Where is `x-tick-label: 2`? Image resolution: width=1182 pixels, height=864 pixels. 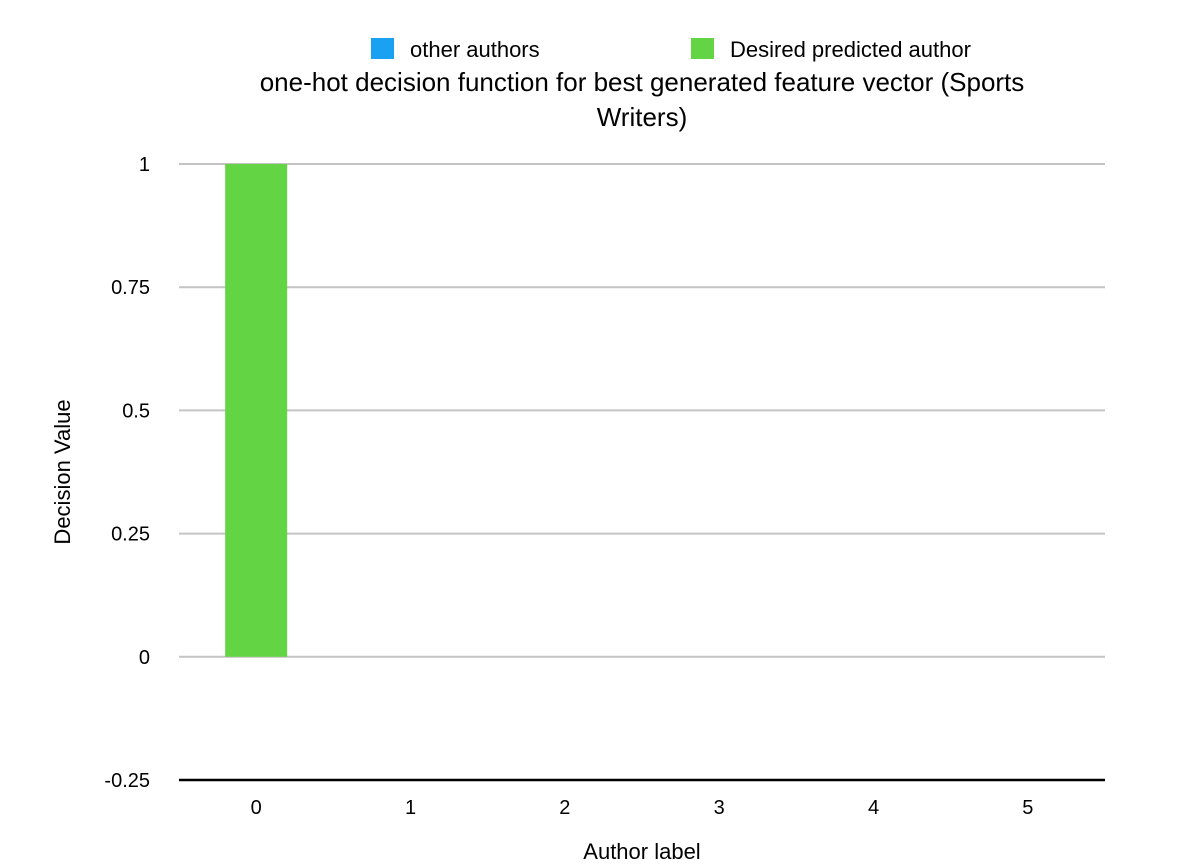 x-tick-label: 2 is located at coordinates (564, 808).